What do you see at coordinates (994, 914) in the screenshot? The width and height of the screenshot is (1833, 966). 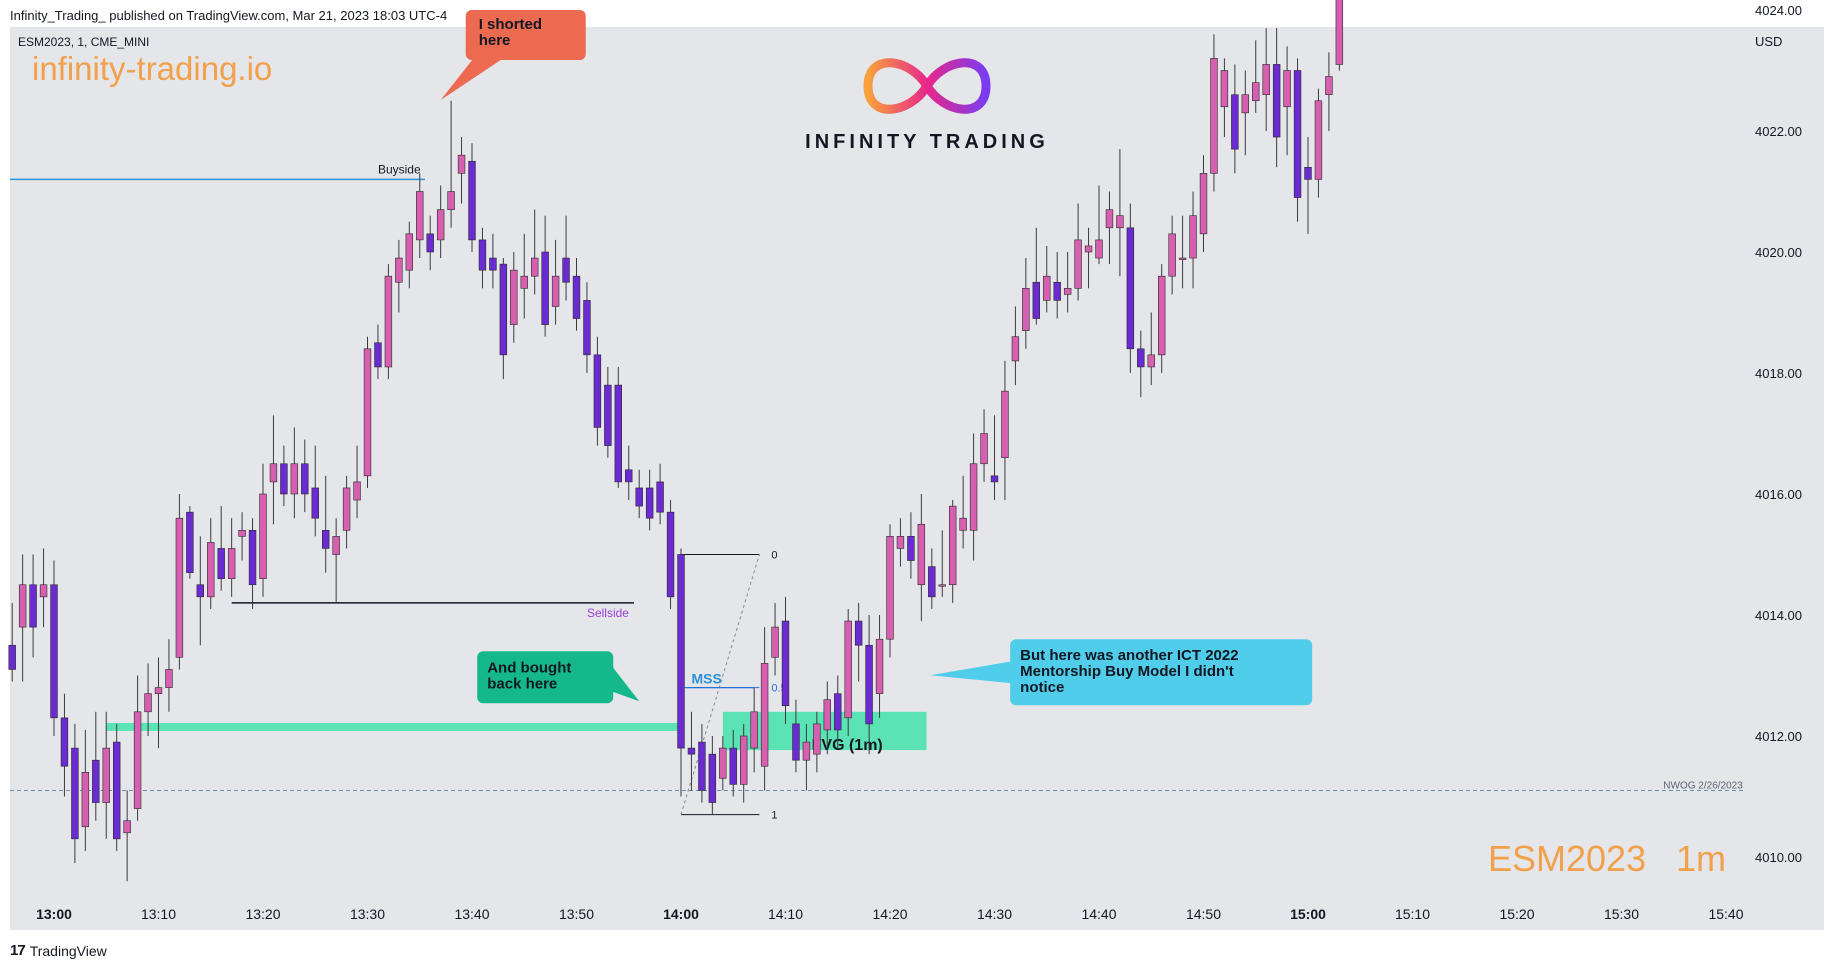 I see `time-tick-label: 14:30` at bounding box center [994, 914].